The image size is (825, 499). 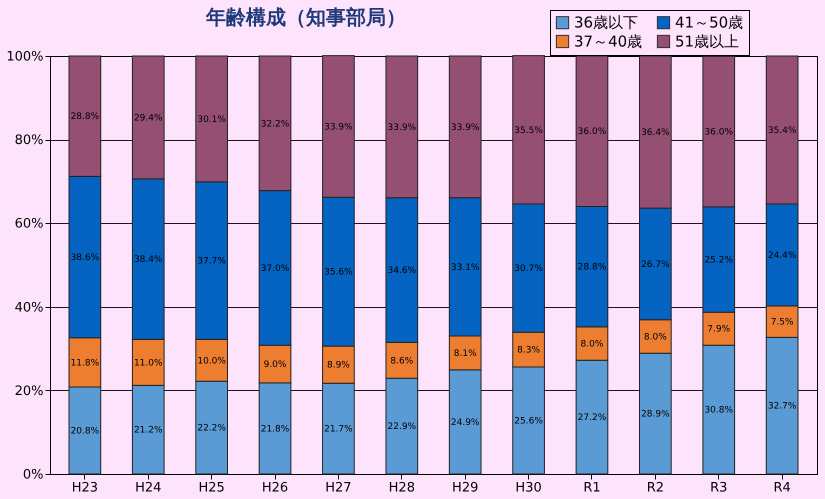 I want to click on text: 35.4%, so click(x=782, y=131).